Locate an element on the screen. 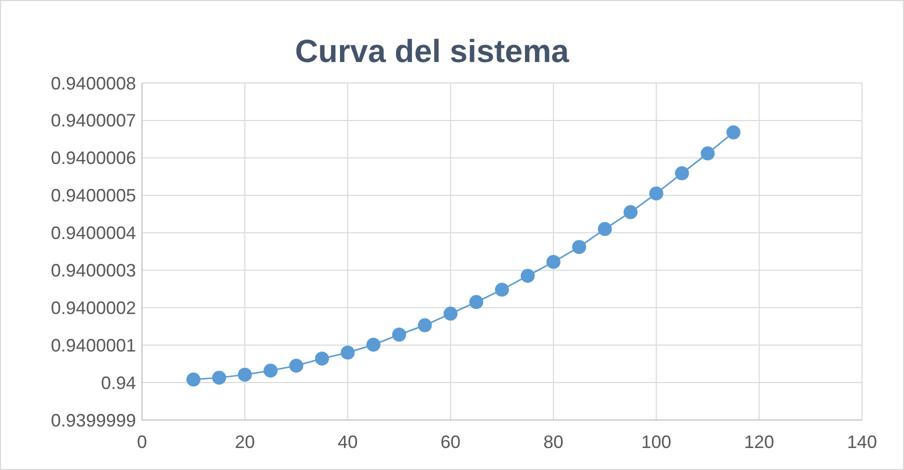  y-tick-label: 0.9400005 is located at coordinates (93, 196).